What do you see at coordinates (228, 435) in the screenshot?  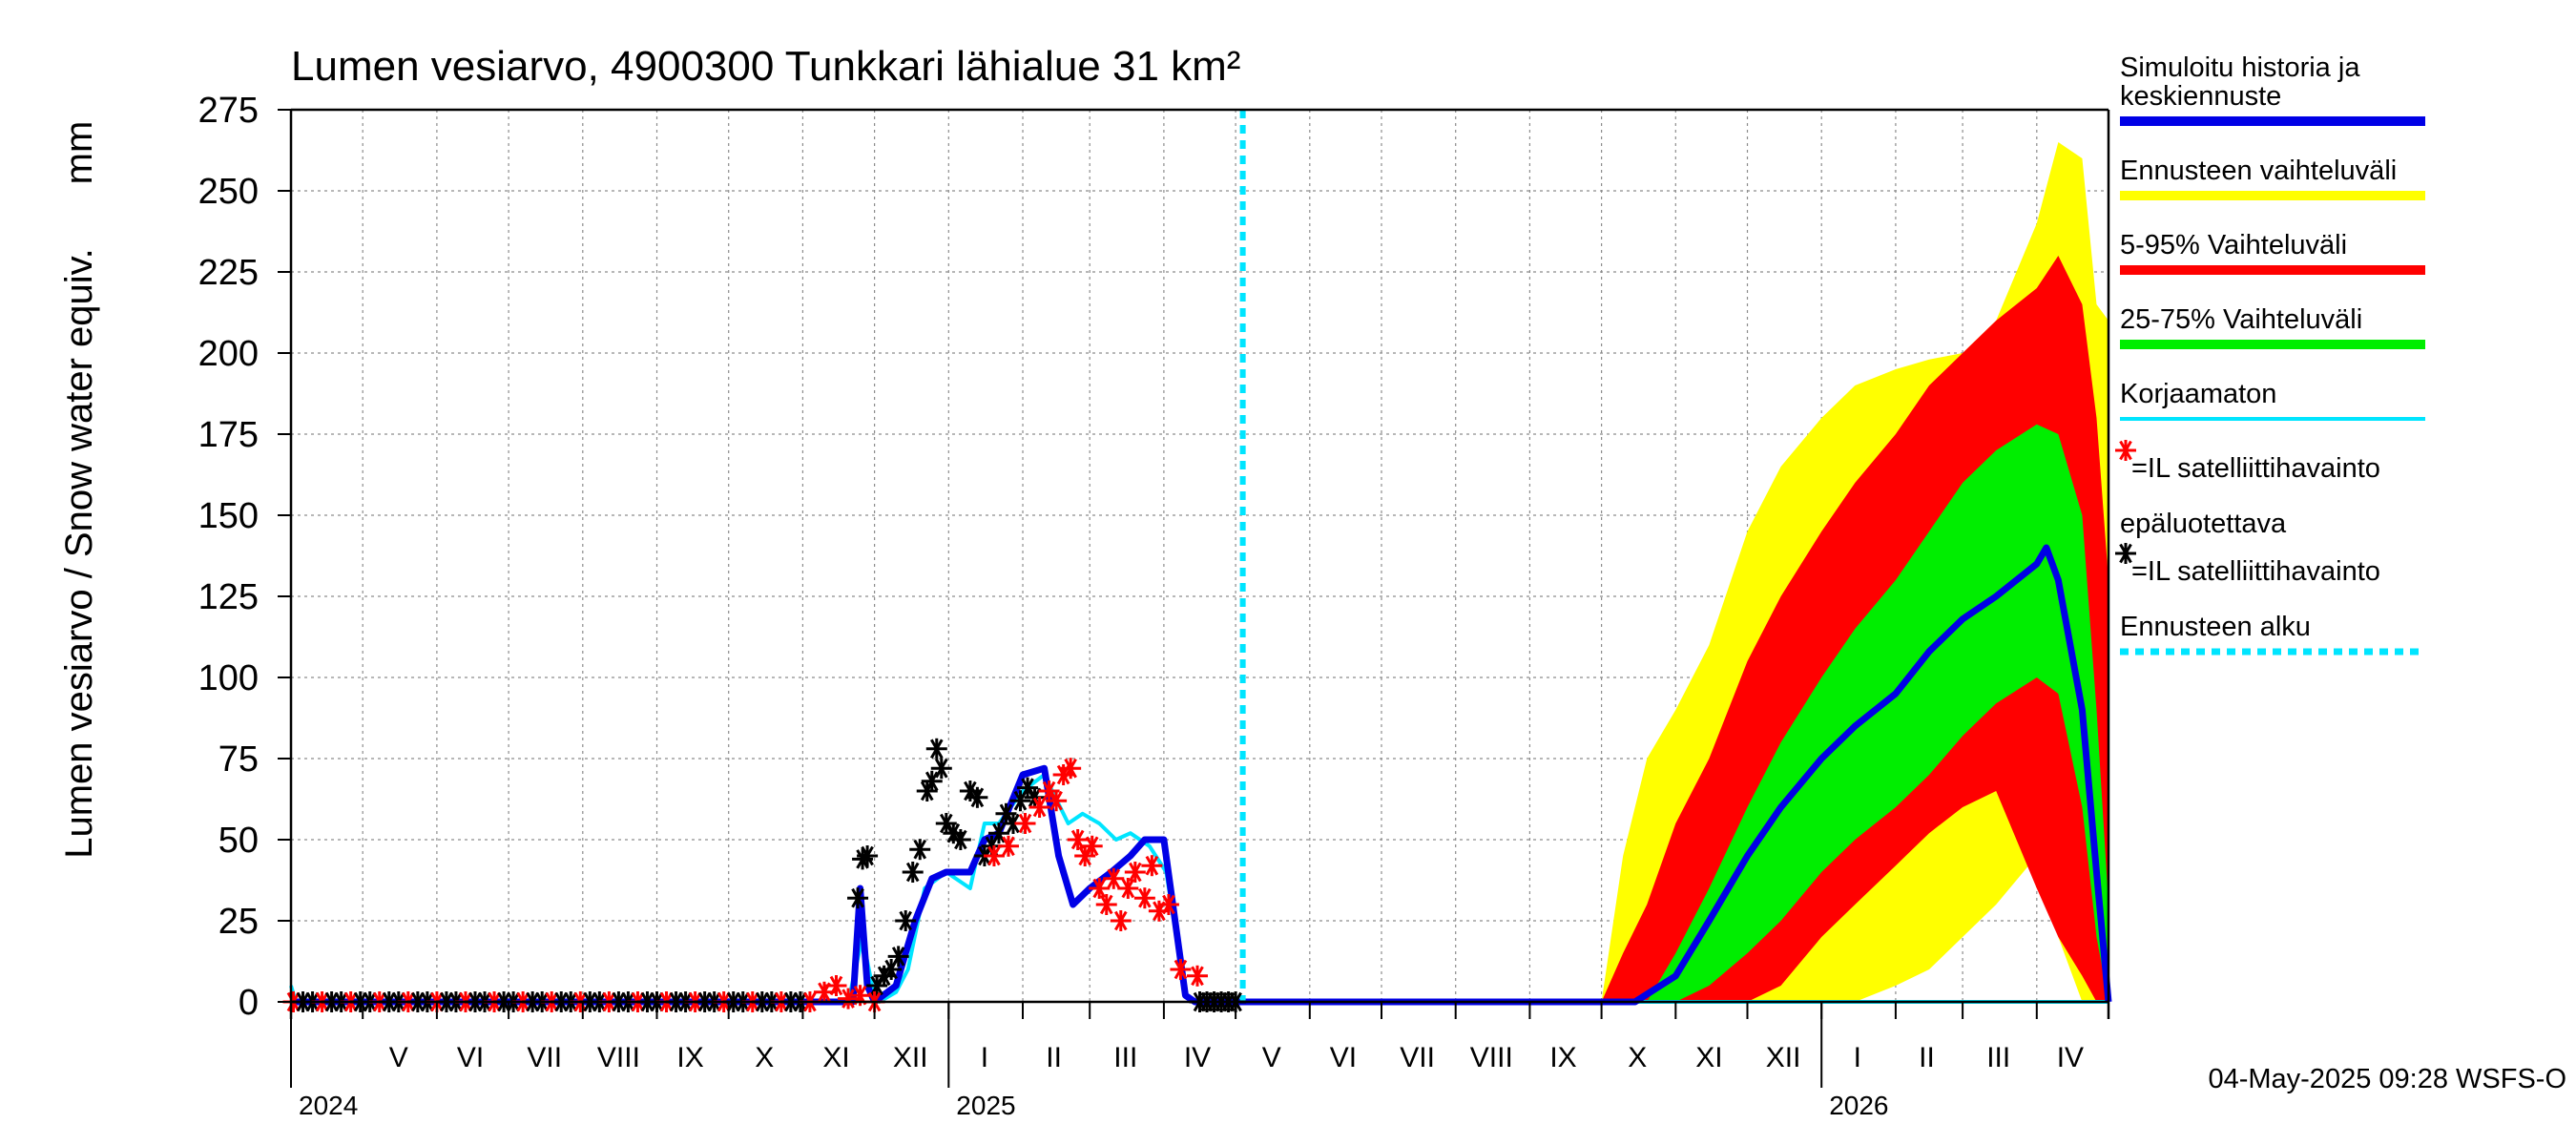 I see `y-tick-label: 175` at bounding box center [228, 435].